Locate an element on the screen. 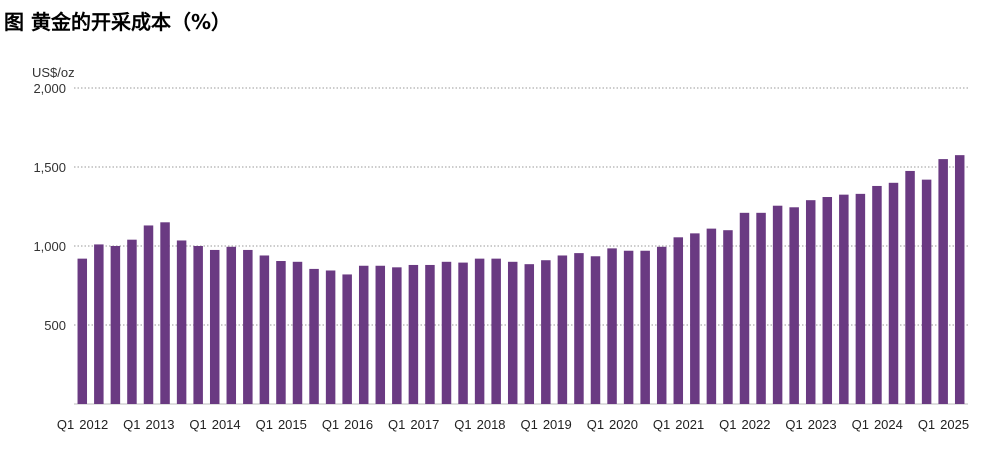 The width and height of the screenshot is (985, 451). y-axis-unit-label: US$/oz is located at coordinates (53, 72).